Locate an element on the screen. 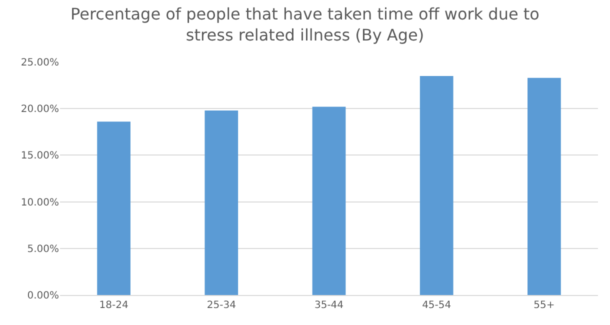 The image size is (610, 325). x-tick-label: 25-34 is located at coordinates (221, 305).